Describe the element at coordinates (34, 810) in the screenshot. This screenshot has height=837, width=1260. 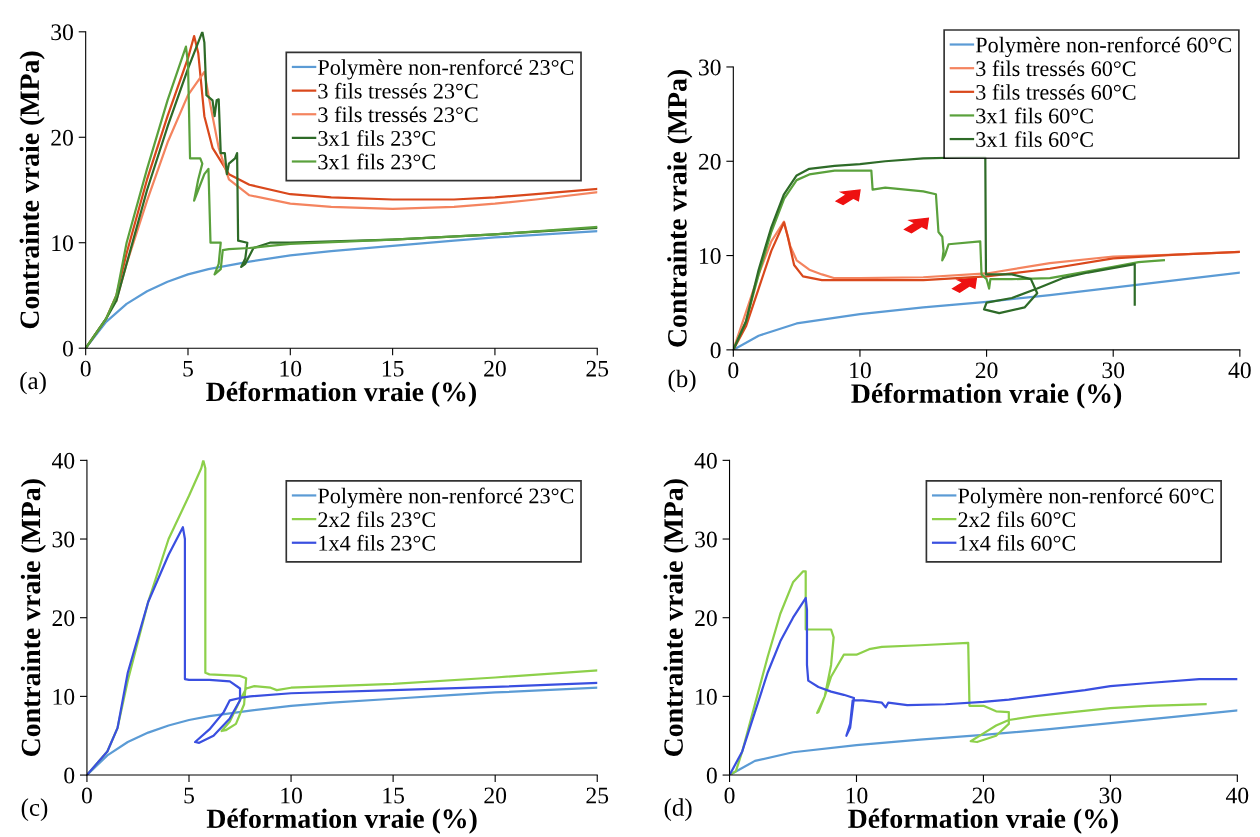
I see `text: (c)` at that location.